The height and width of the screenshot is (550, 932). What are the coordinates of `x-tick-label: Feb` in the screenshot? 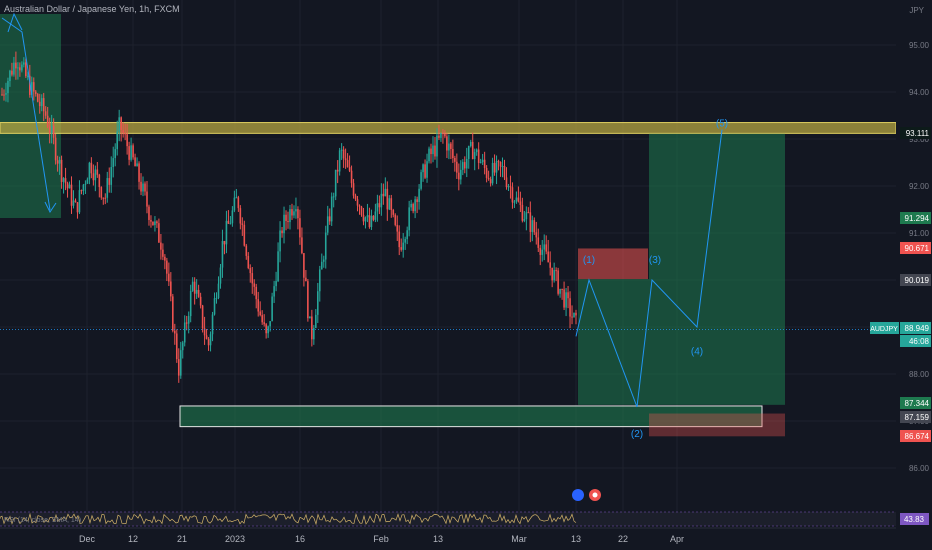 It's located at (381, 539).